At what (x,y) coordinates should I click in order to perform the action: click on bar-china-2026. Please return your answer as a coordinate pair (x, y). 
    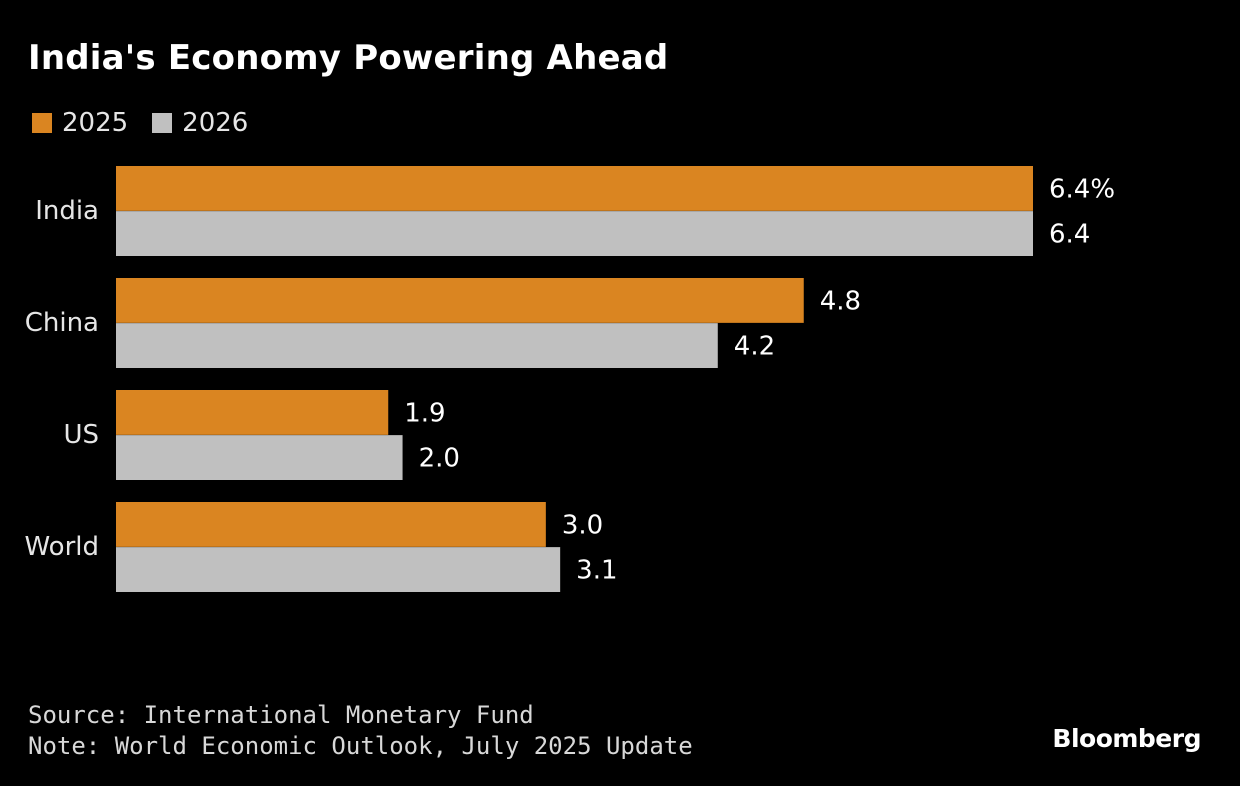
    Looking at the image, I should click on (417, 345).